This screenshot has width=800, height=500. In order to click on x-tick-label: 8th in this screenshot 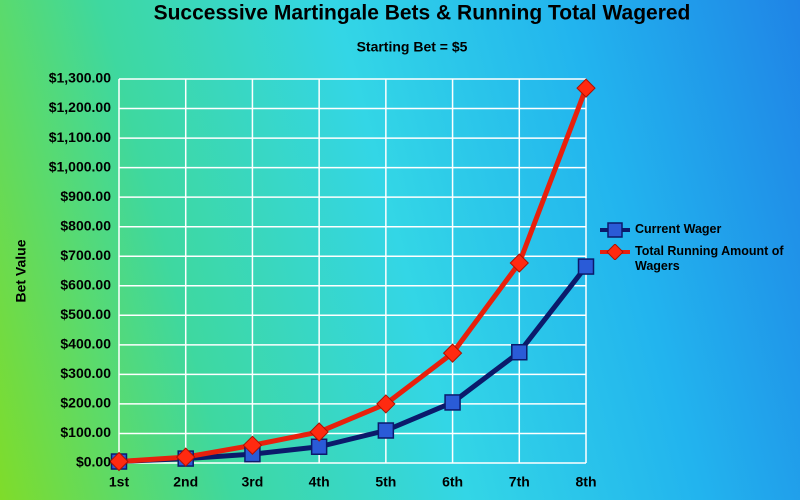, I will do `click(586, 482)`.